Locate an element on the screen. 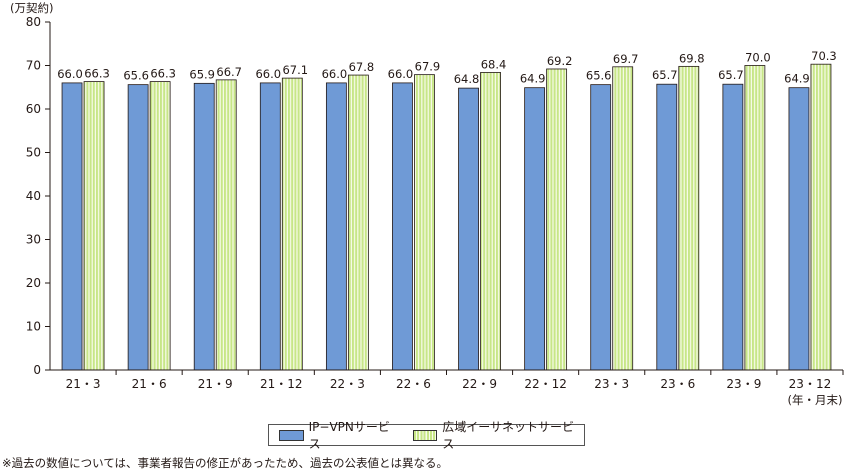 The width and height of the screenshot is (854, 474). x-tick-label: 22・6 is located at coordinates (413, 384).